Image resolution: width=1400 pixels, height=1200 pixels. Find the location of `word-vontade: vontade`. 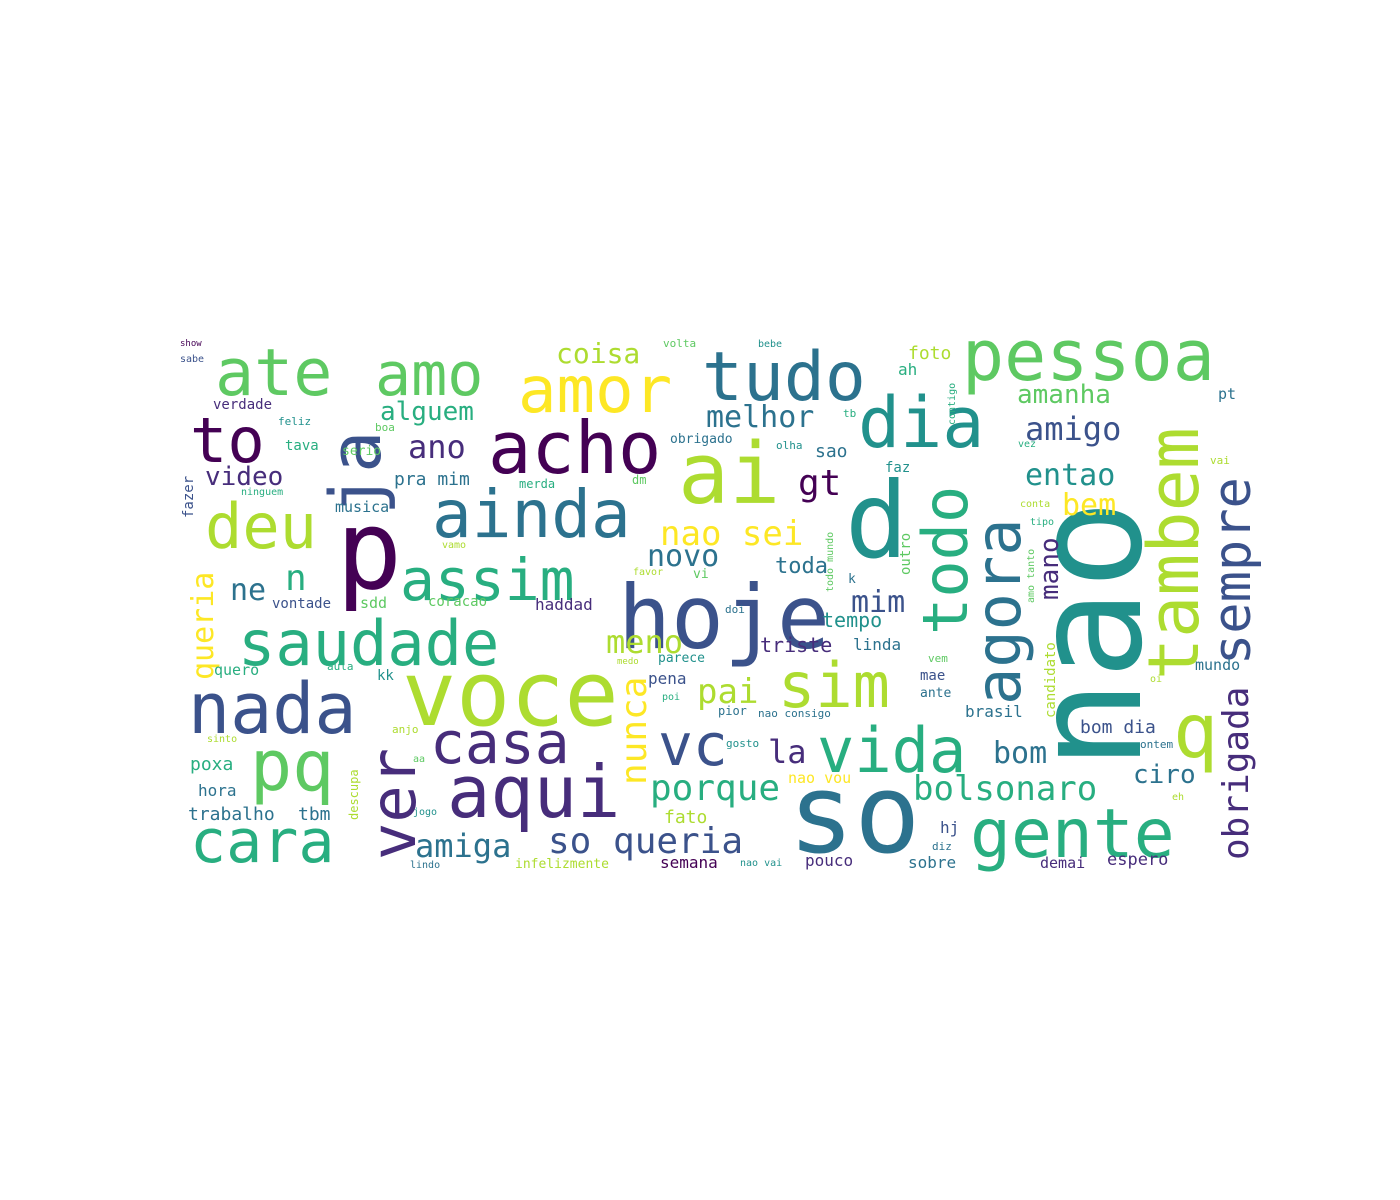

word-vontade: vontade is located at coordinates (301, 604).